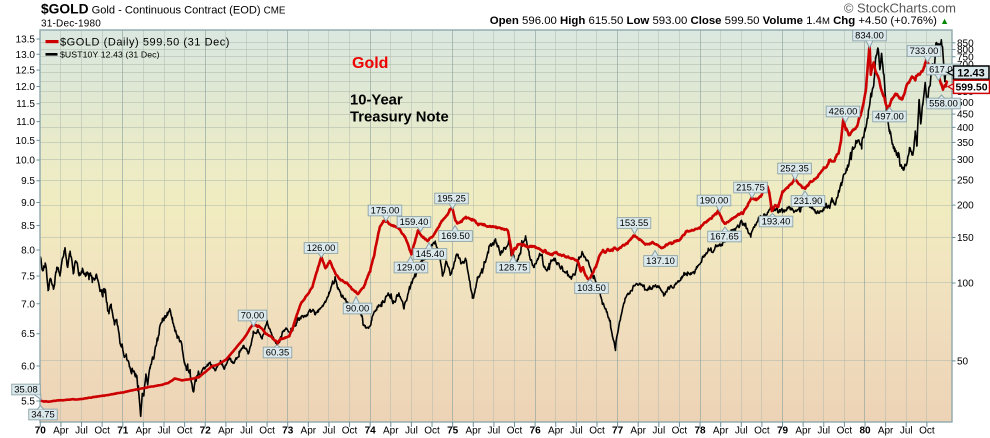 Image resolution: width=990 pixels, height=438 pixels. Describe the element at coordinates (414, 221) in the screenshot. I see `svg-text: 159.40` at that location.